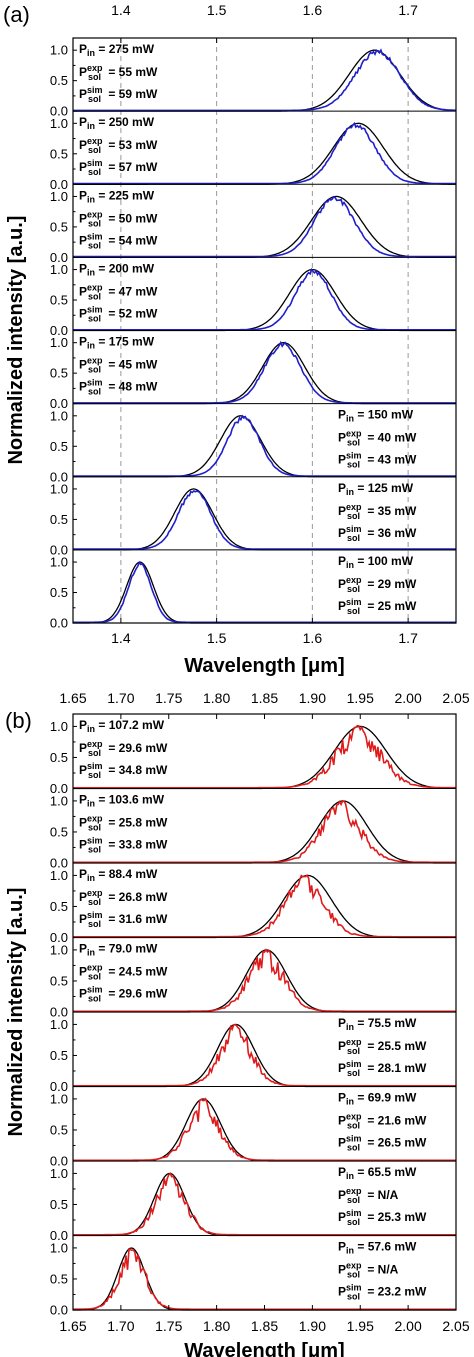  I want to click on psim-label: Psim sol = 48 mW, so click(118, 387).